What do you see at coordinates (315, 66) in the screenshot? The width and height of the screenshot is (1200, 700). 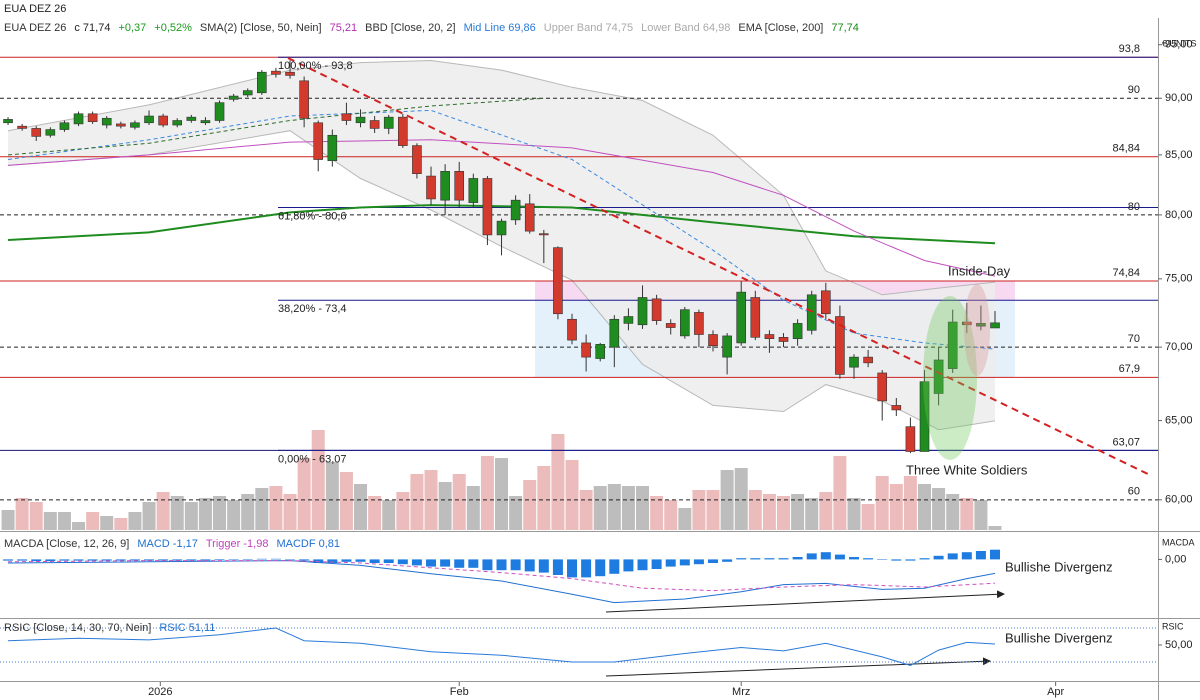 I see `fib-label: 100,00% - 93,8` at bounding box center [315, 66].